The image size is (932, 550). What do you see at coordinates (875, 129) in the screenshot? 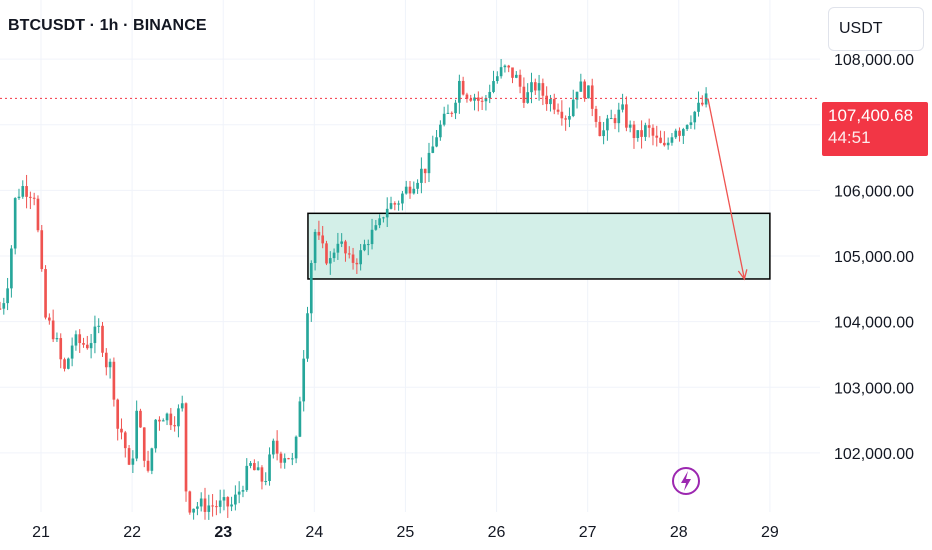
I see `last-price-badge: 107,400.68 44:51` at bounding box center [875, 129].